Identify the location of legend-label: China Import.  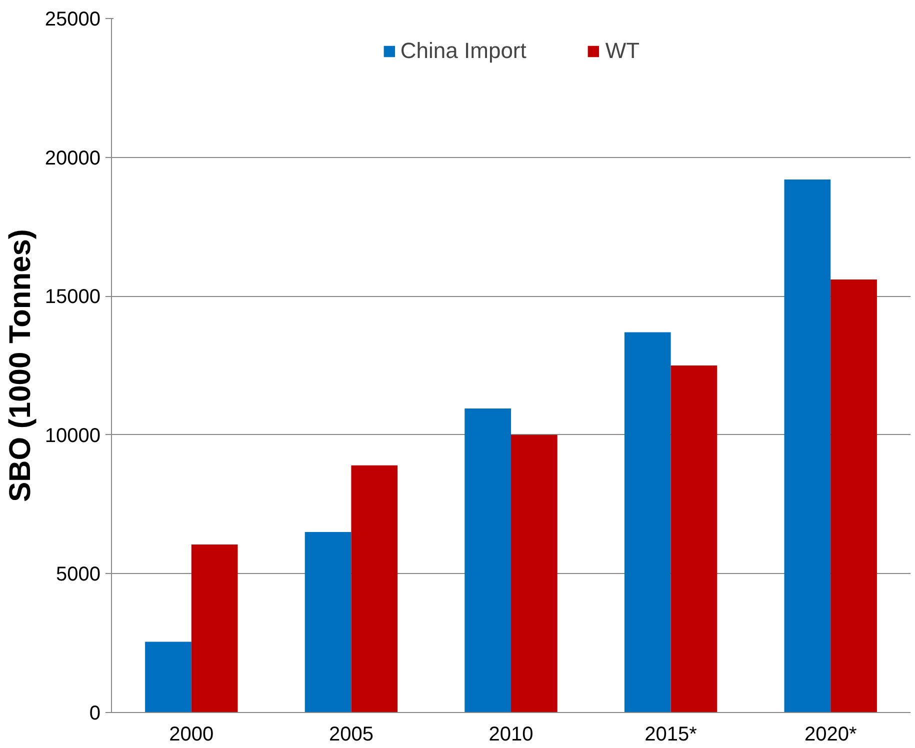
(463, 51).